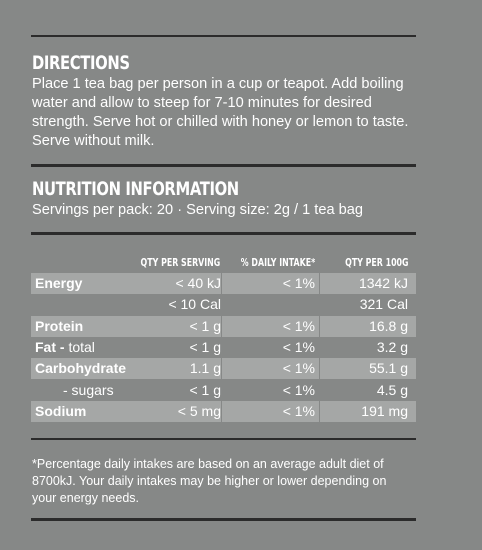 The width and height of the screenshot is (482, 550). What do you see at coordinates (50, 347) in the screenshot?
I see `nutrient-name: Fat -` at bounding box center [50, 347].